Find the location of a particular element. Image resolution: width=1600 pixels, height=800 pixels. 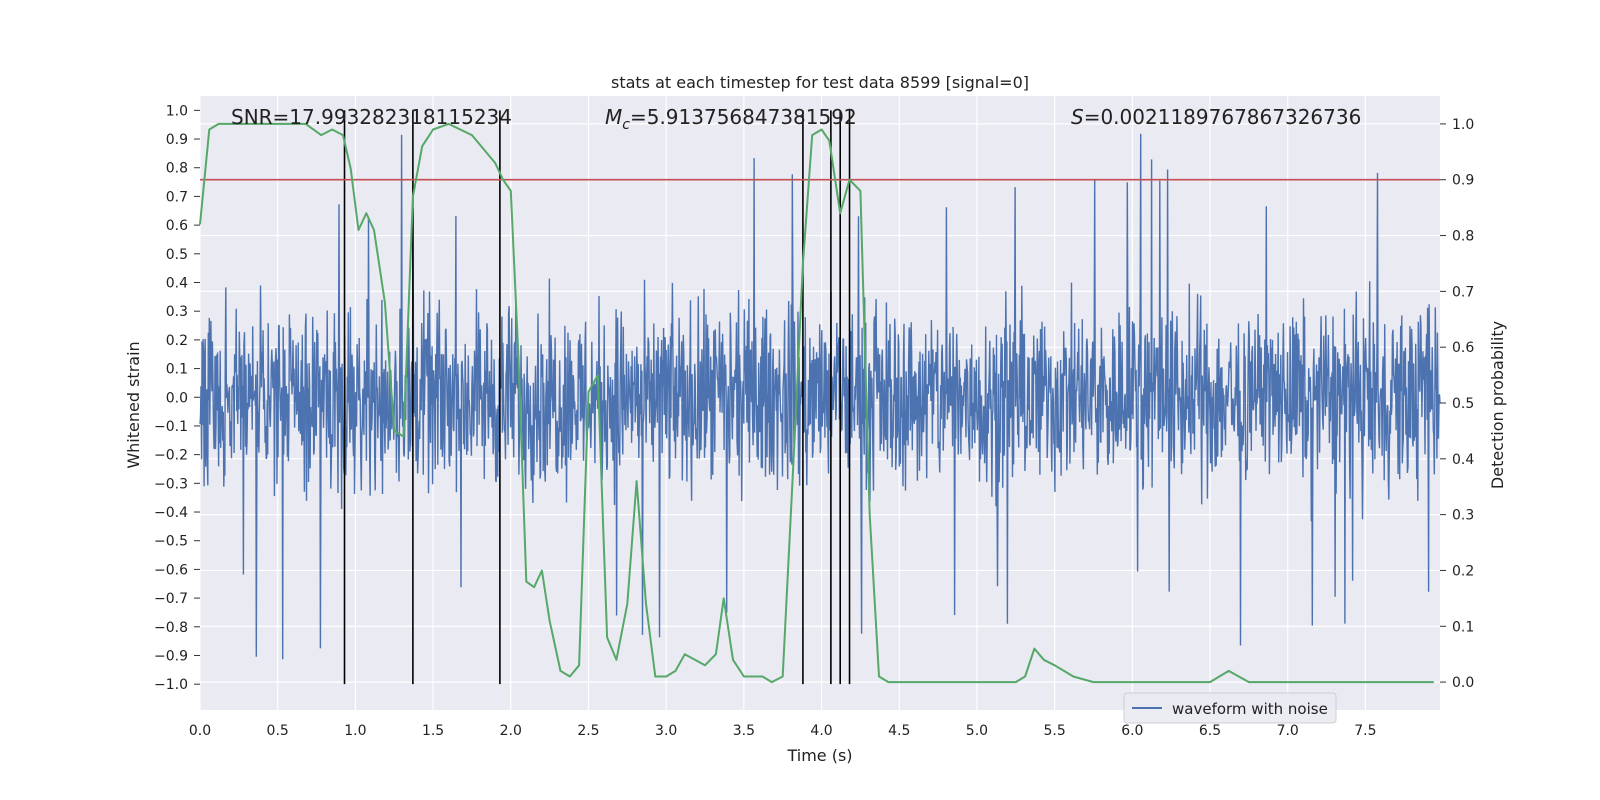

chirp-mass-symbol: M is located at coordinates (613, 117).